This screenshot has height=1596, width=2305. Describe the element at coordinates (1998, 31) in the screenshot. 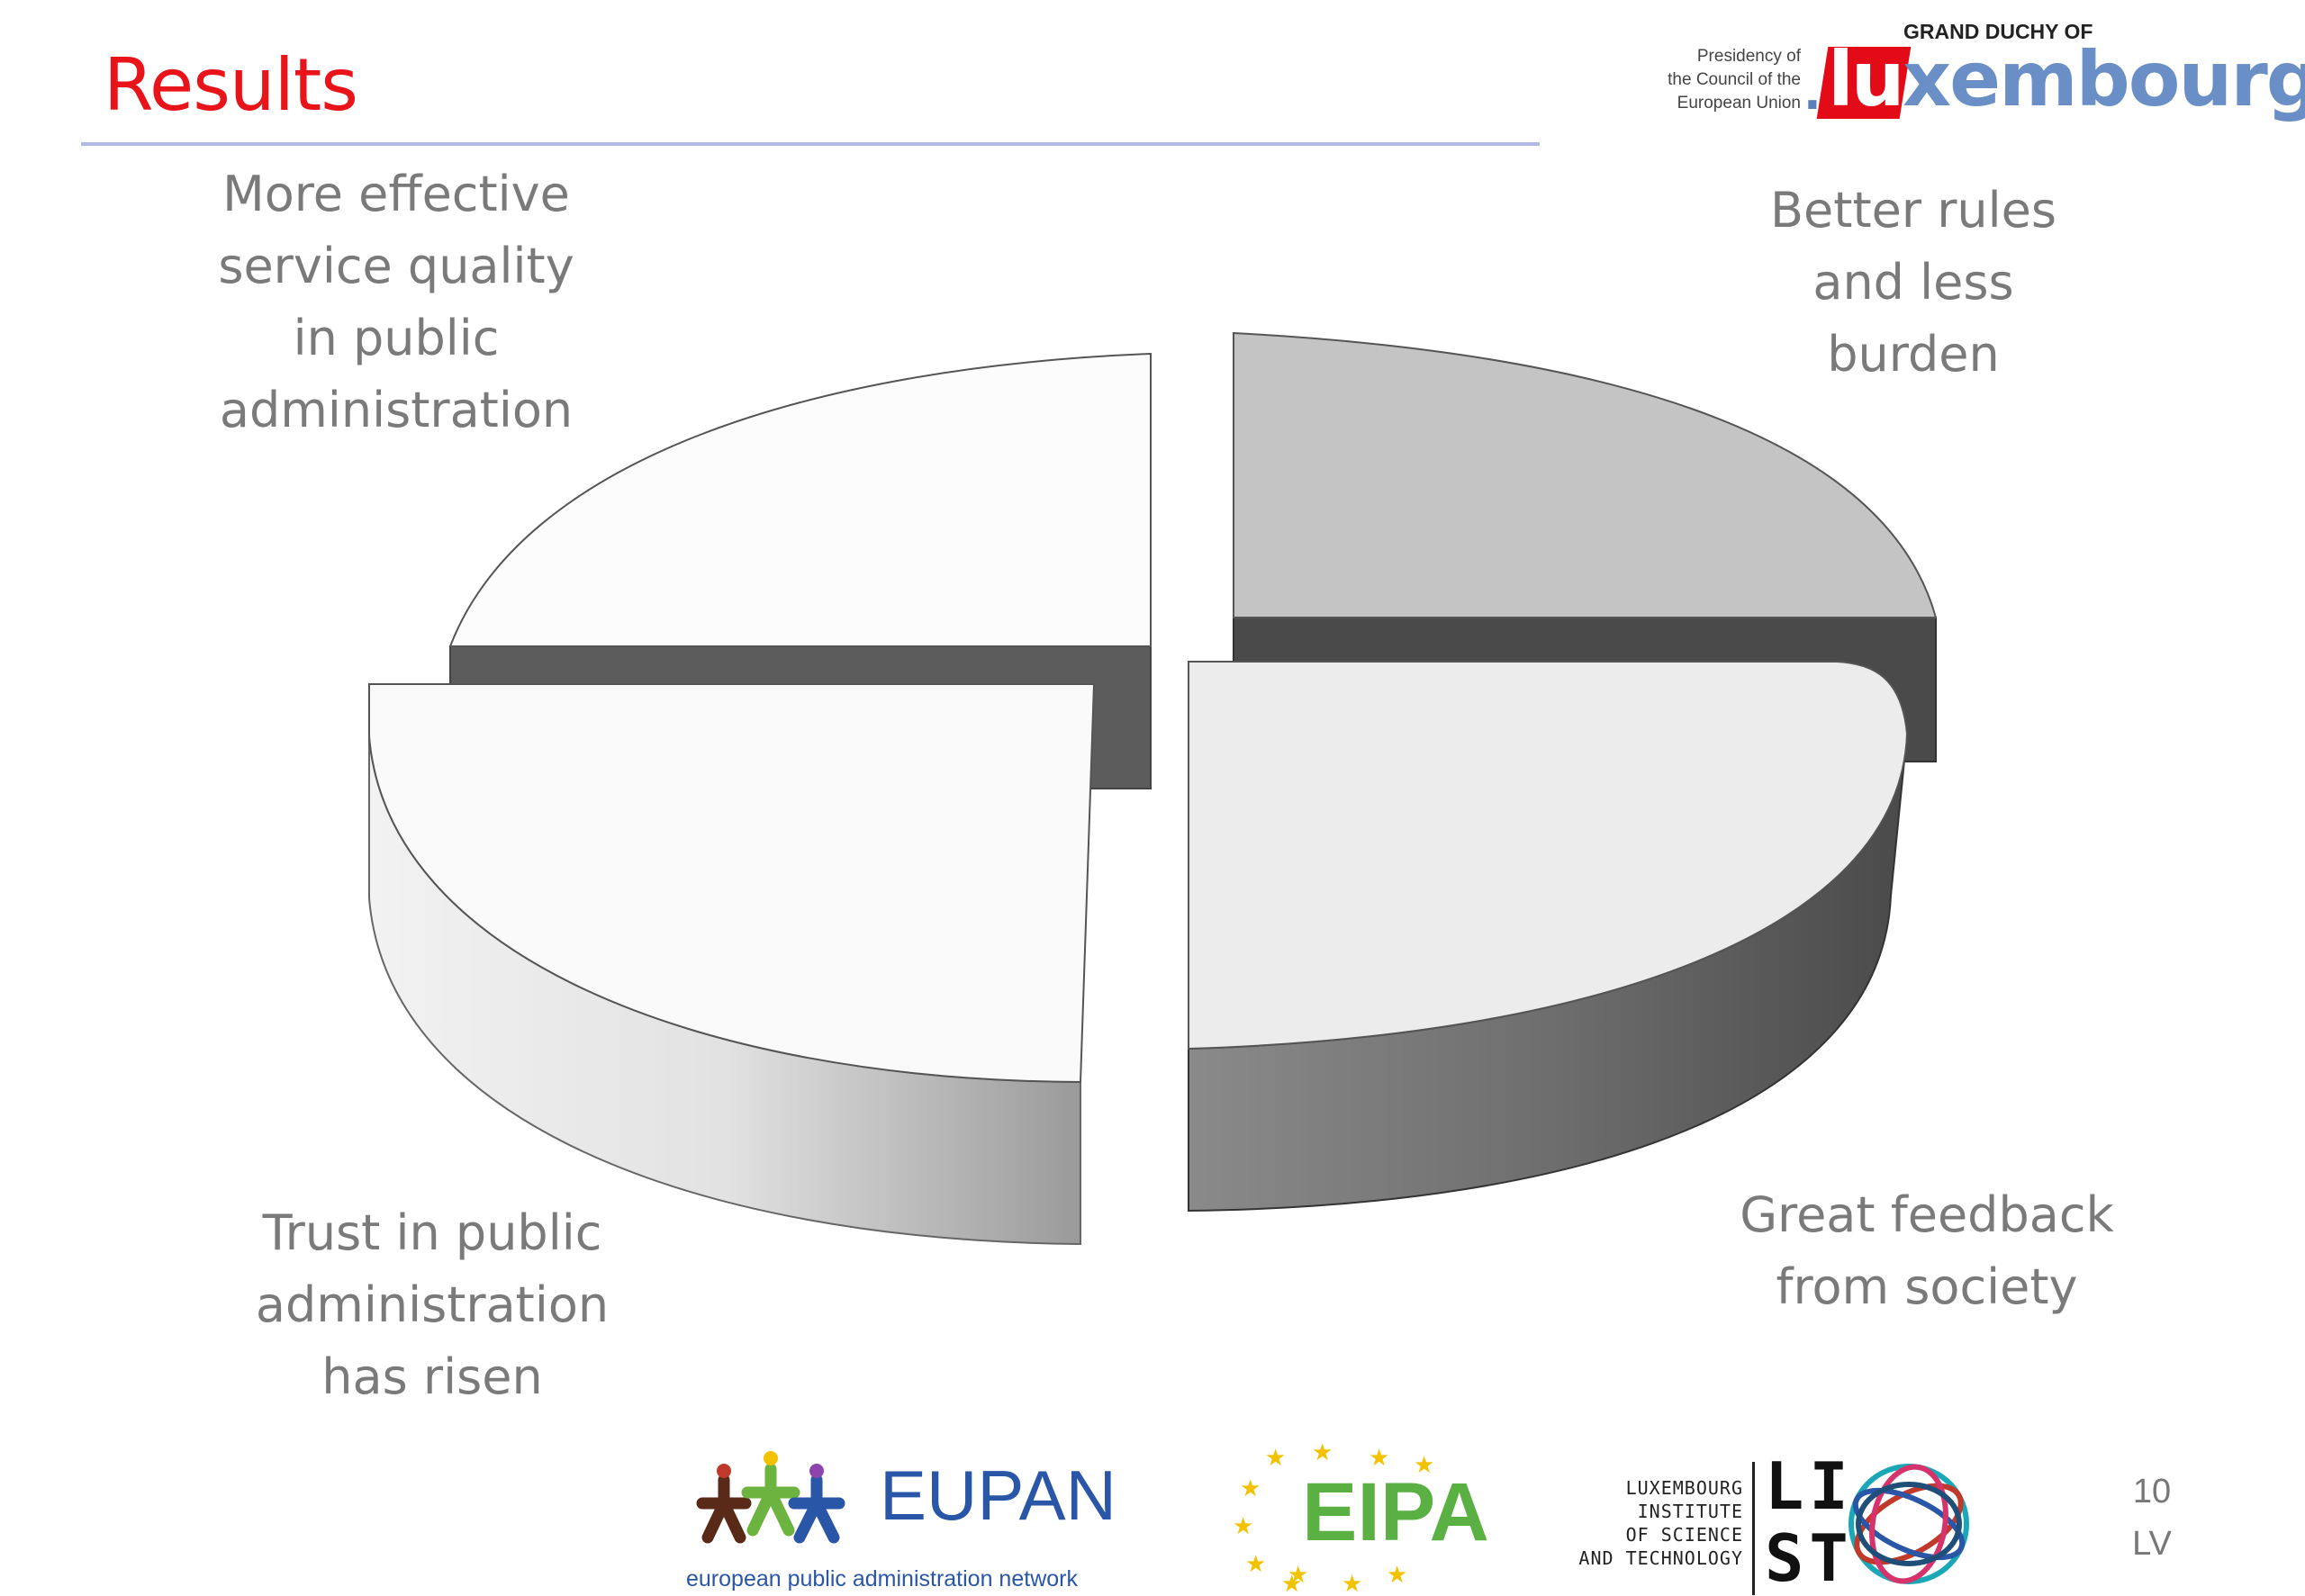

I see `grand-duchy-text: GRAND DUCHY OF` at that location.